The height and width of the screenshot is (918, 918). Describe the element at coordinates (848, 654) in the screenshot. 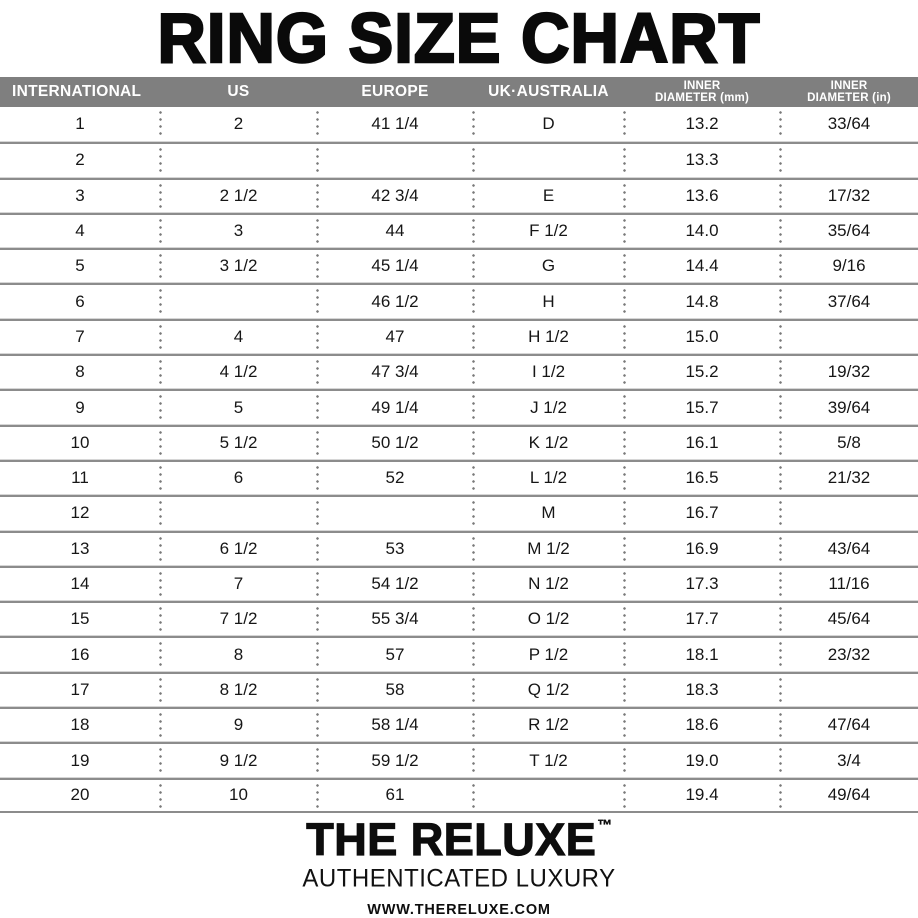

I see `table-cell: 23/32` at that location.